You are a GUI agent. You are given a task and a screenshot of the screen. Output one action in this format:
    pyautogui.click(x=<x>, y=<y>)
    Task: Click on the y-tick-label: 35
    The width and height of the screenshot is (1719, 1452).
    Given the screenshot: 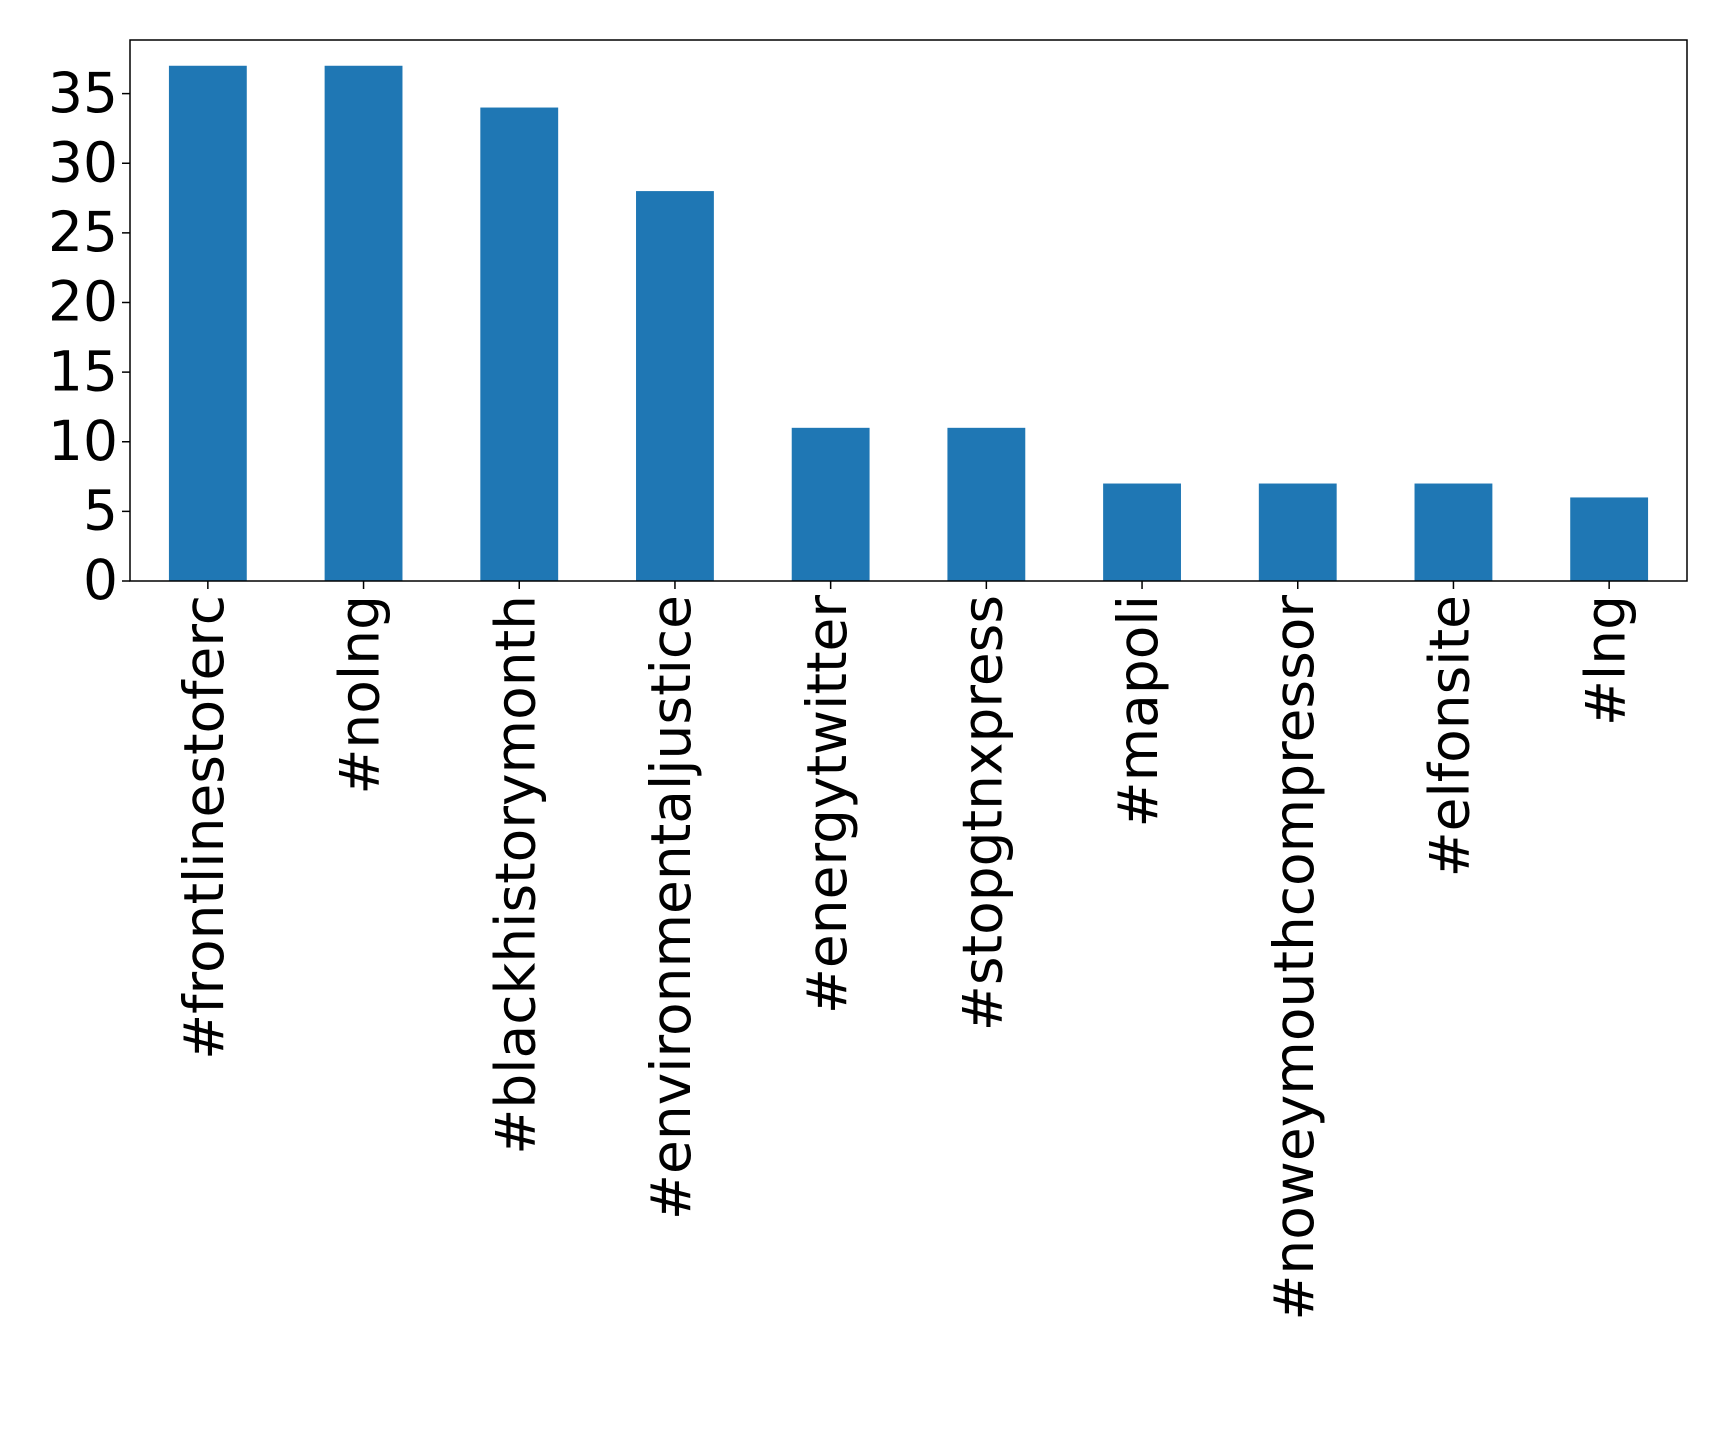 What is the action you would take?
    pyautogui.click(x=83, y=93)
    